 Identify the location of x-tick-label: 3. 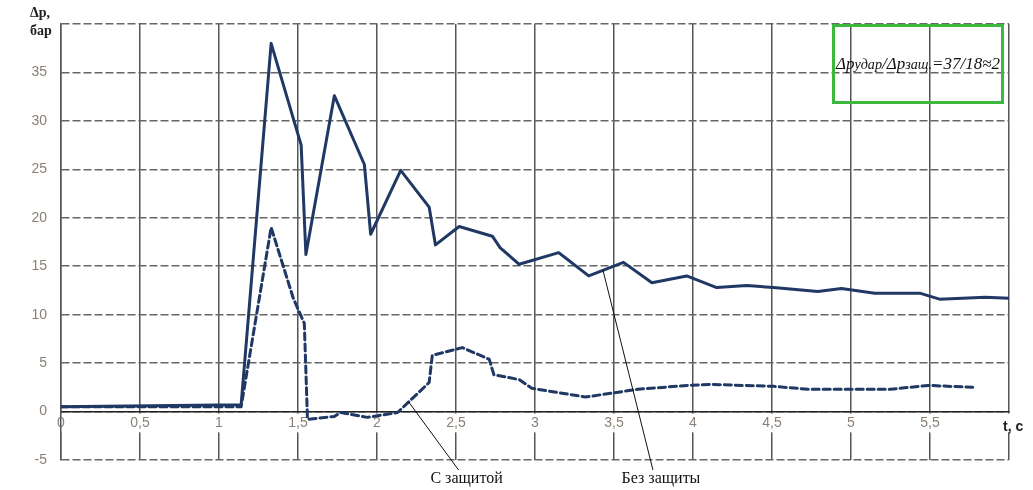
(535, 421).